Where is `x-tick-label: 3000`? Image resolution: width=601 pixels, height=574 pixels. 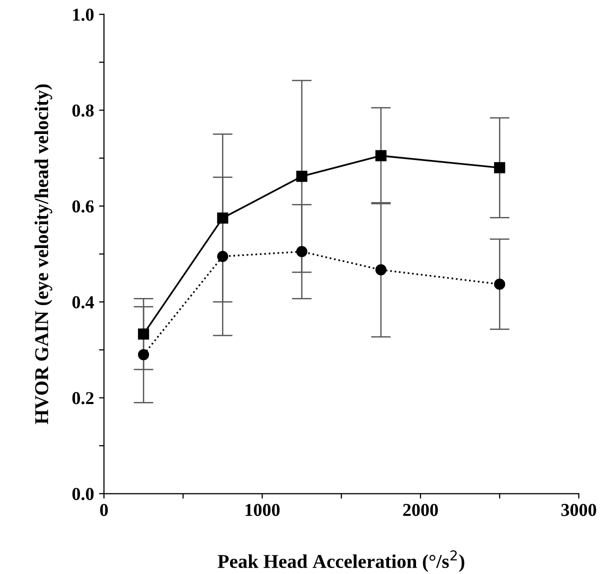 x-tick-label: 3000 is located at coordinates (578, 510).